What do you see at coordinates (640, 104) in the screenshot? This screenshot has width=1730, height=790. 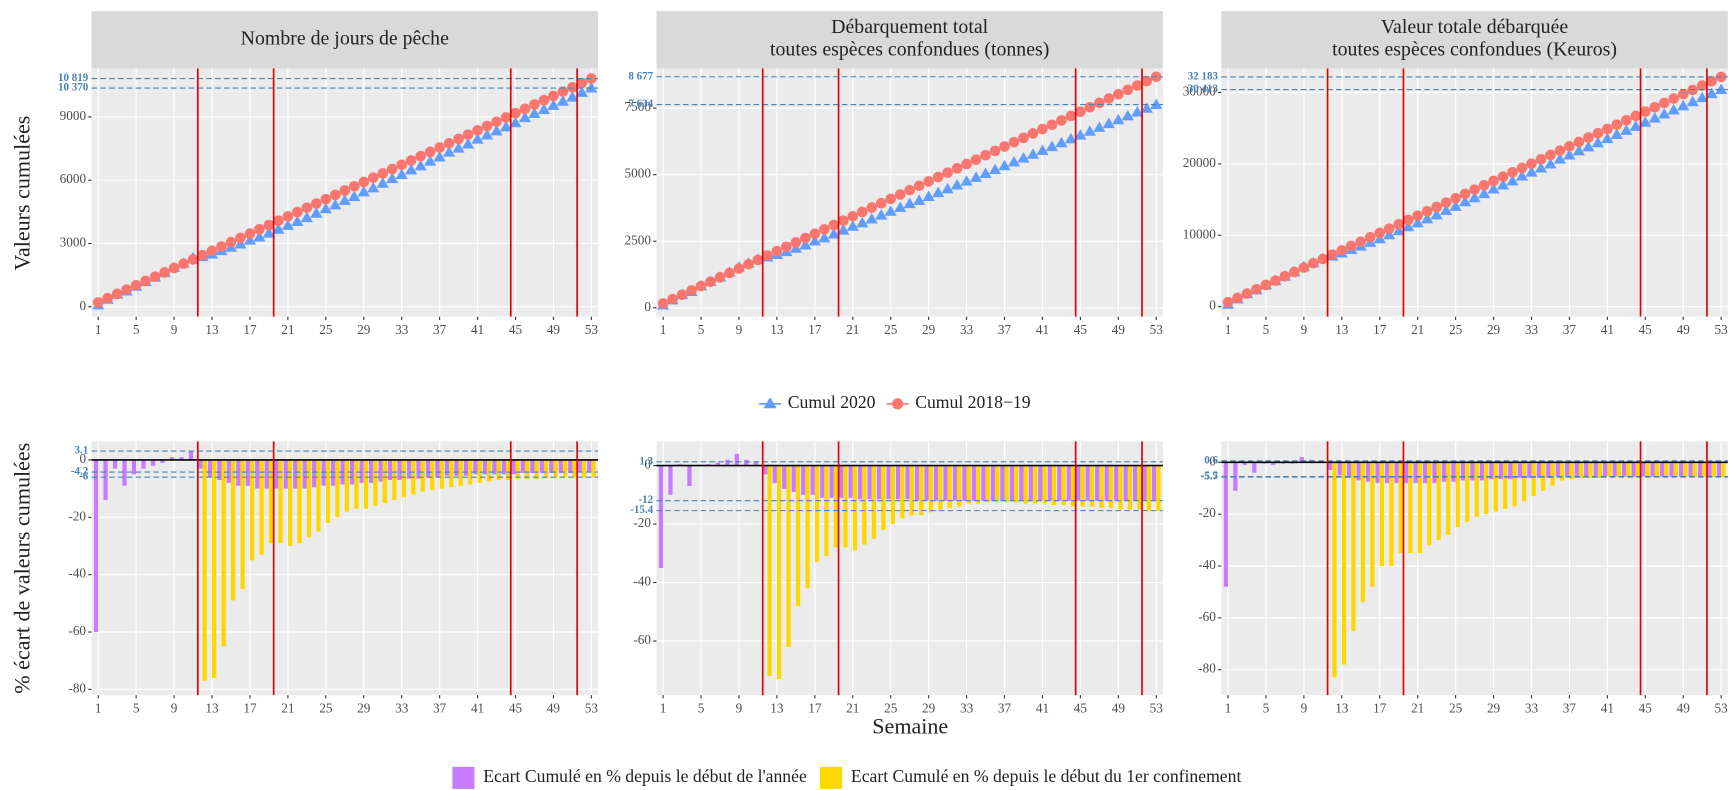 I see `reference-label: 7 634` at bounding box center [640, 104].